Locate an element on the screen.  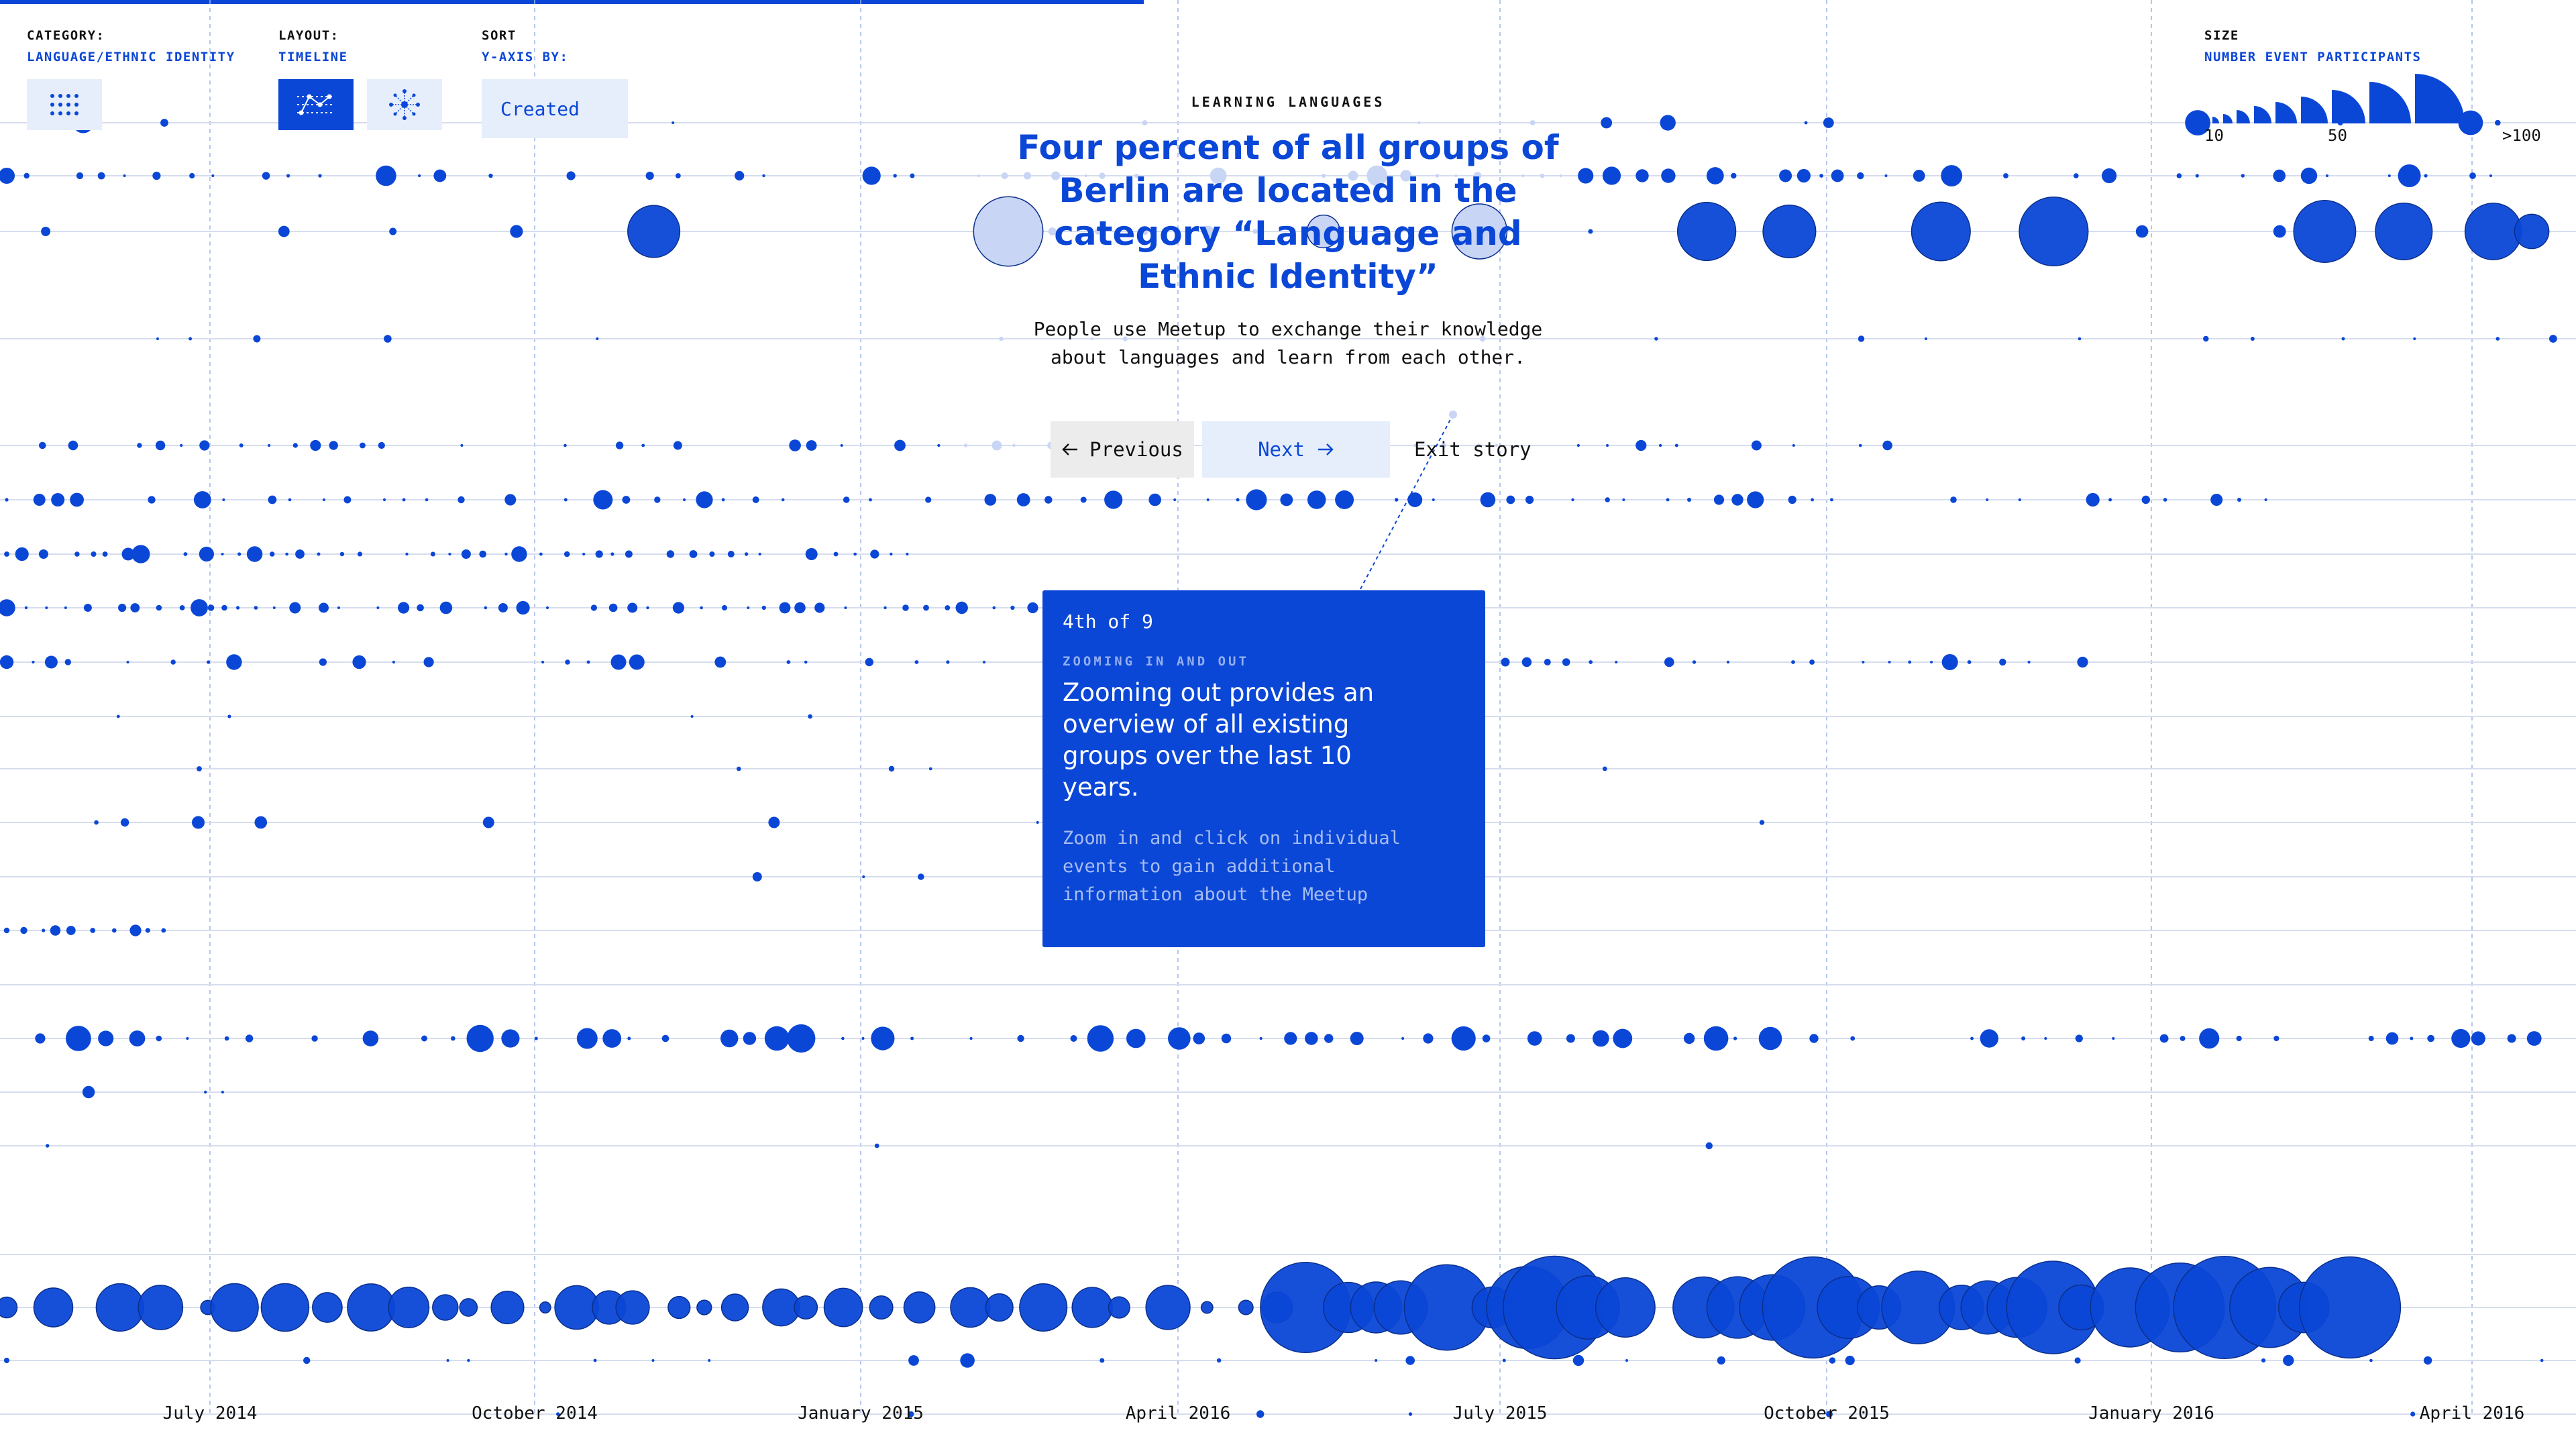
layout-timeline-button is located at coordinates (316, 104).